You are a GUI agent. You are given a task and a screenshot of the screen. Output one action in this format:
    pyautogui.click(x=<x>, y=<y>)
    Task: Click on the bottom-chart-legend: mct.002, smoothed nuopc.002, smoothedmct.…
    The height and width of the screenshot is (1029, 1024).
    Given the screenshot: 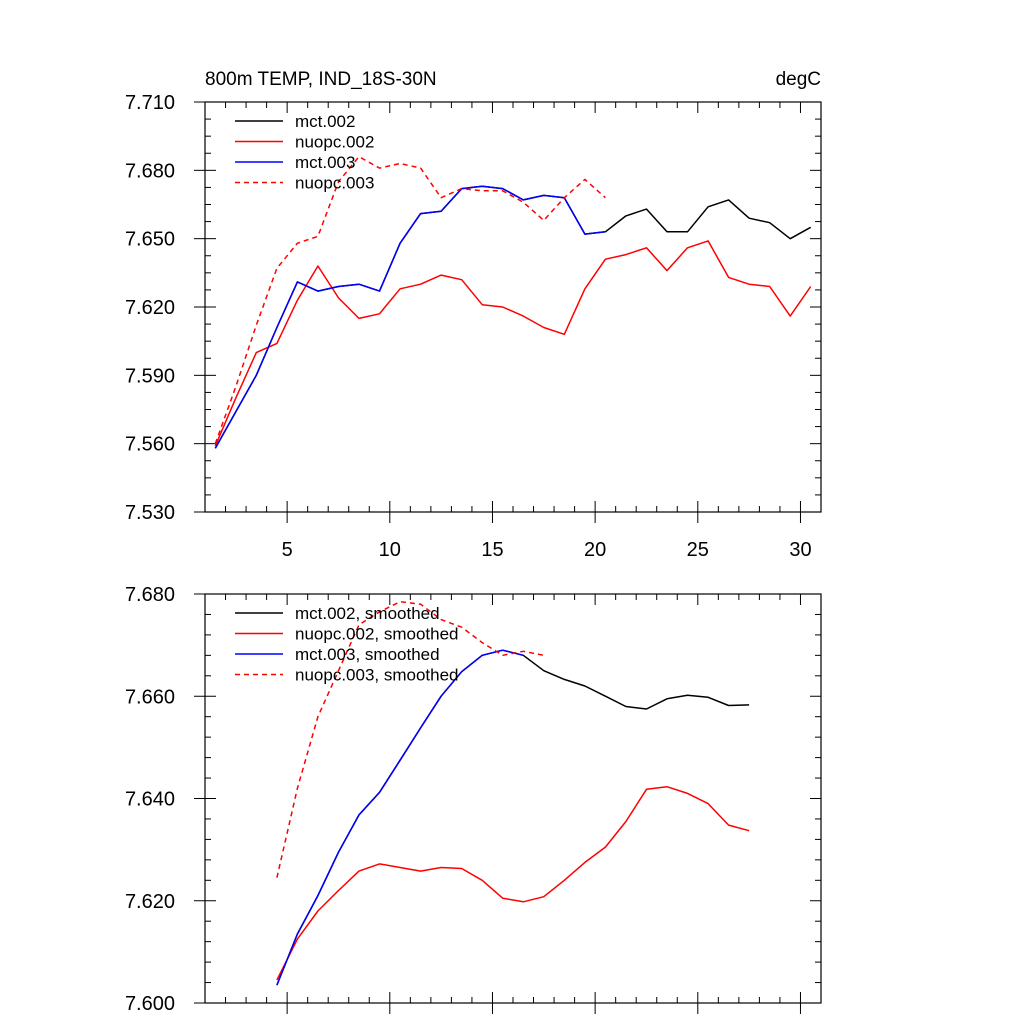 What is the action you would take?
    pyautogui.click(x=347, y=644)
    